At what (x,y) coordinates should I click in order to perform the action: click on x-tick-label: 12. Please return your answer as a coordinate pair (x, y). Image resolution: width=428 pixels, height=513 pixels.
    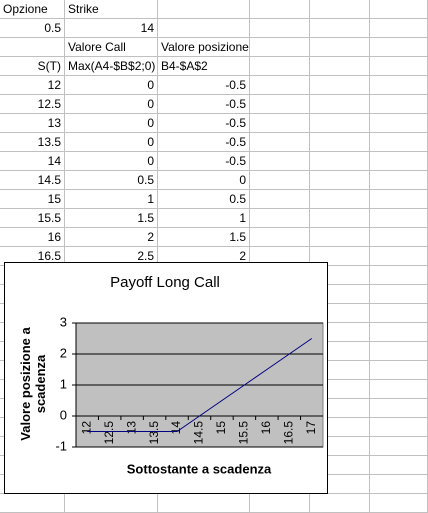
    Looking at the image, I should click on (86, 428).